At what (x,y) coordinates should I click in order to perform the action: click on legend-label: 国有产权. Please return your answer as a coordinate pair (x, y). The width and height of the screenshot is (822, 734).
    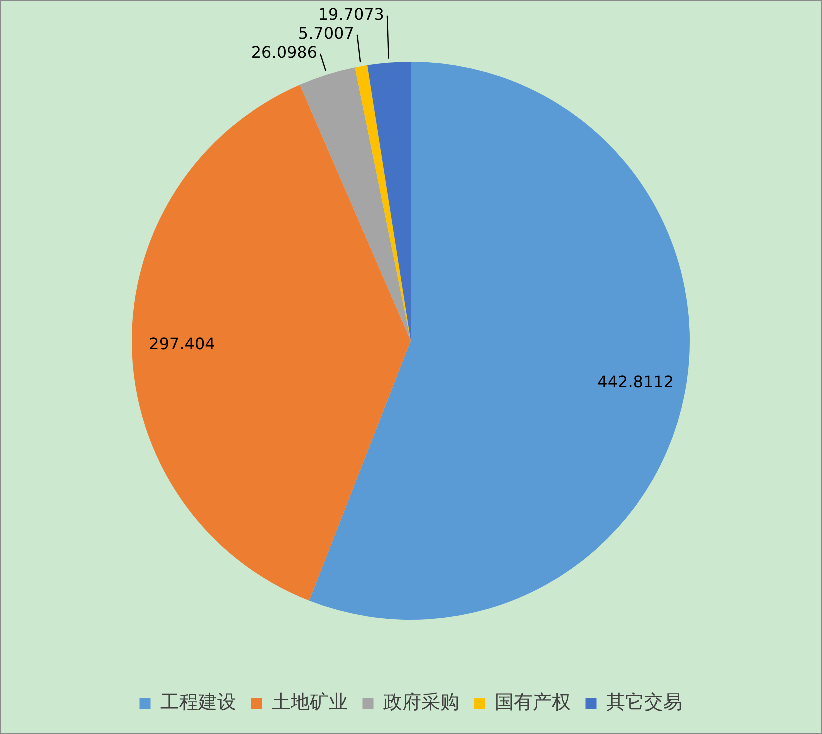
    Looking at the image, I should click on (532, 702).